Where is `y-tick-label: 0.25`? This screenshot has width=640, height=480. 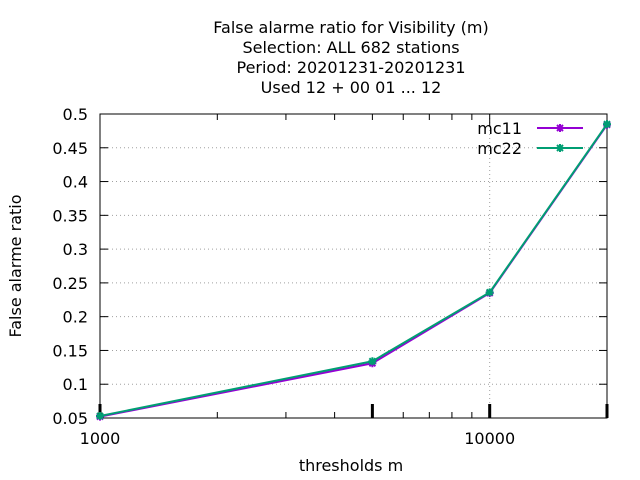
y-tick-label: 0.25 is located at coordinates (70, 283).